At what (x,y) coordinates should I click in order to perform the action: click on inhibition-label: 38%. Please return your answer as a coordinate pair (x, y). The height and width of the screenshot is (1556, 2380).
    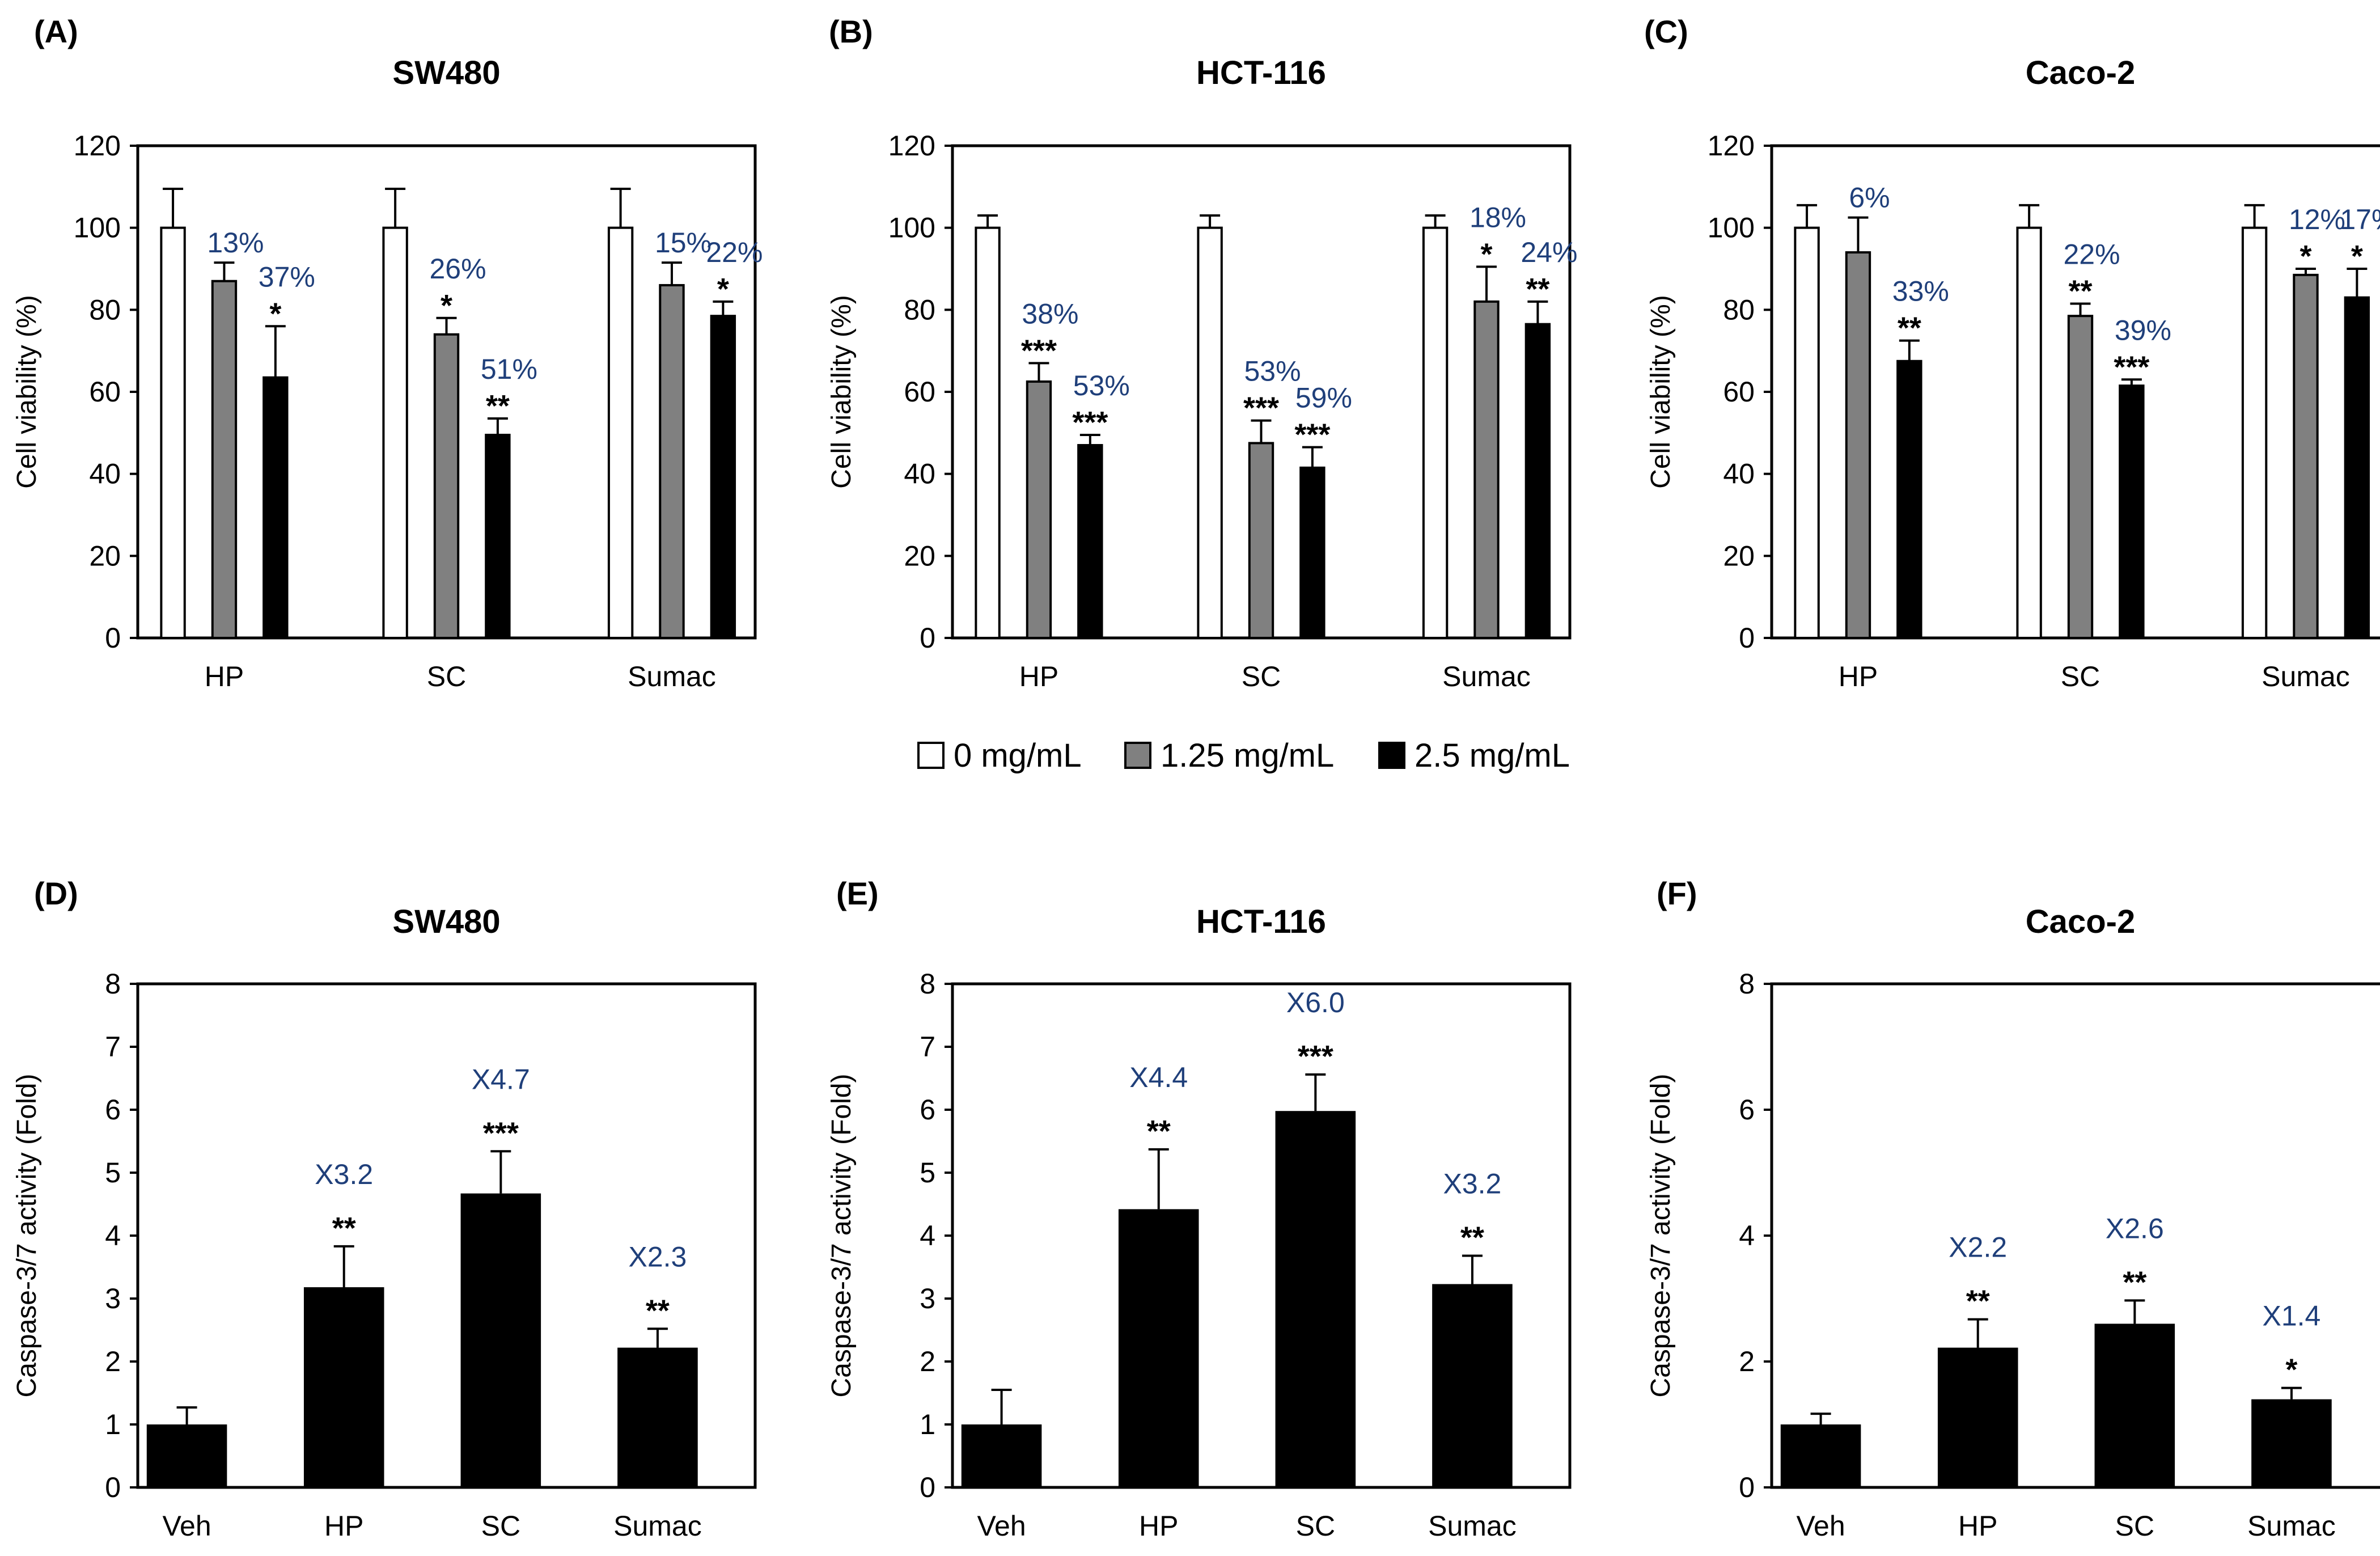
    Looking at the image, I should click on (1050, 314).